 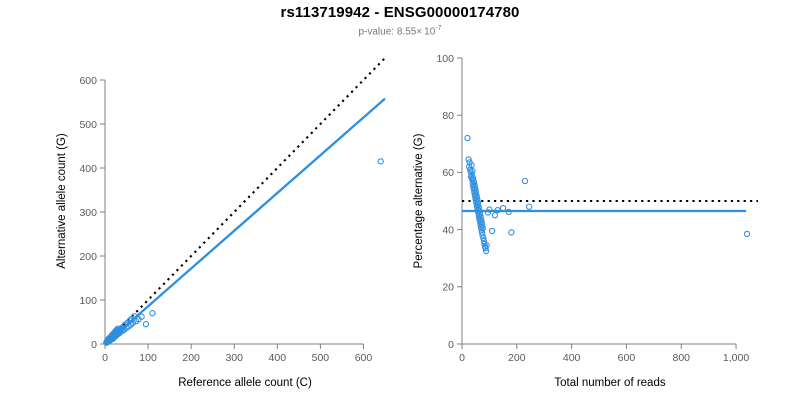 What do you see at coordinates (419, 32) in the screenshot?
I see `subtitle-times-symbol: ×` at bounding box center [419, 32].